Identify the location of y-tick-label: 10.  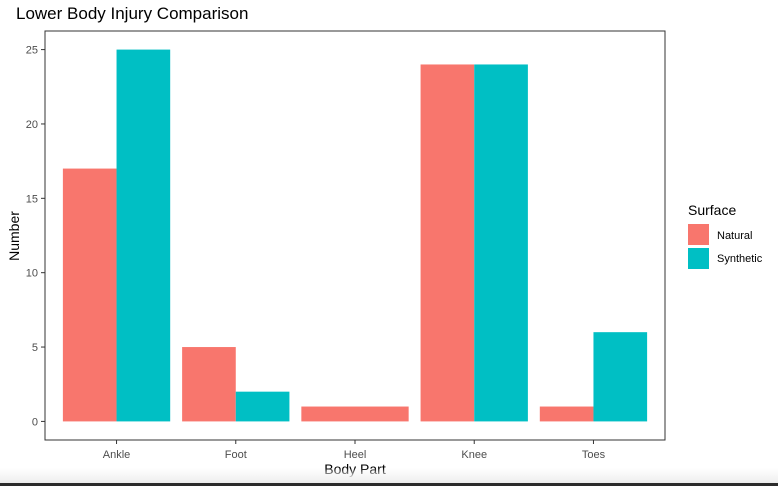
(32, 274).